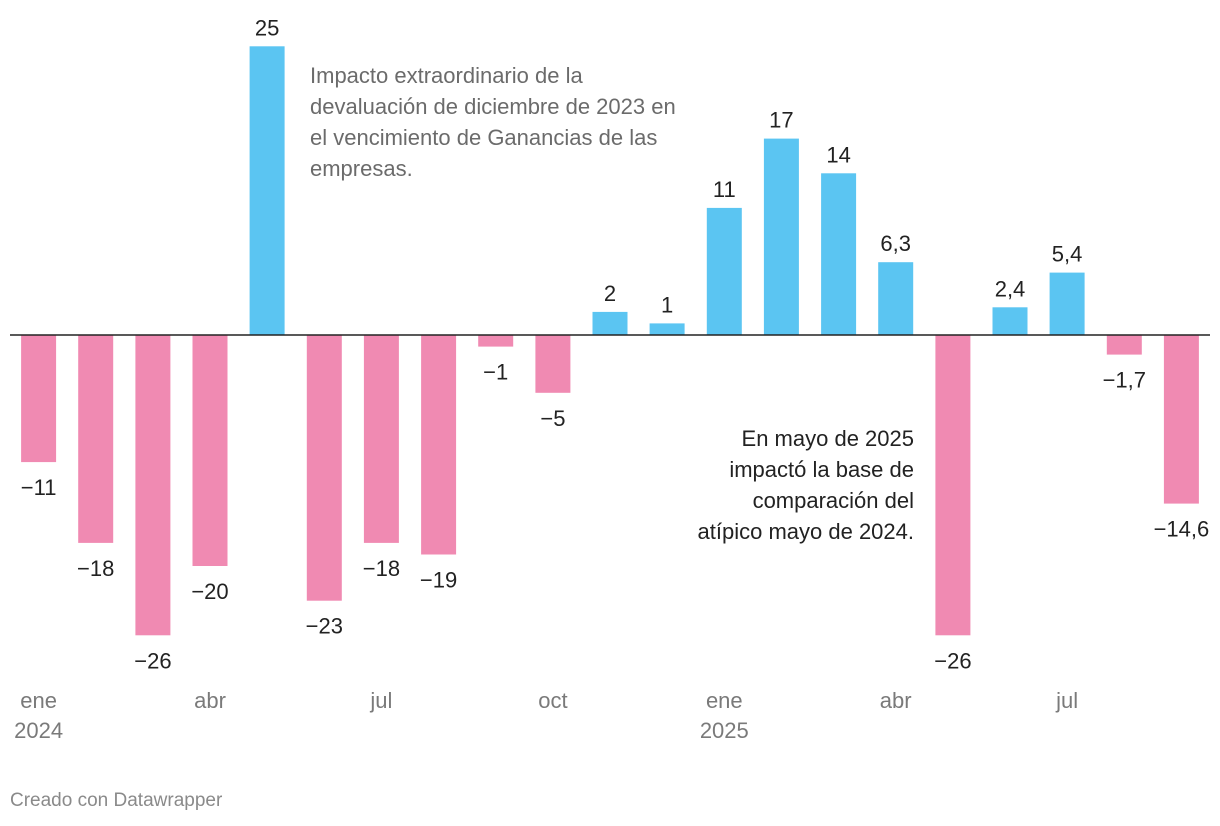 This screenshot has height=826, width=1220. What do you see at coordinates (781, 120) in the screenshot?
I see `bar-value-label-13: 17` at bounding box center [781, 120].